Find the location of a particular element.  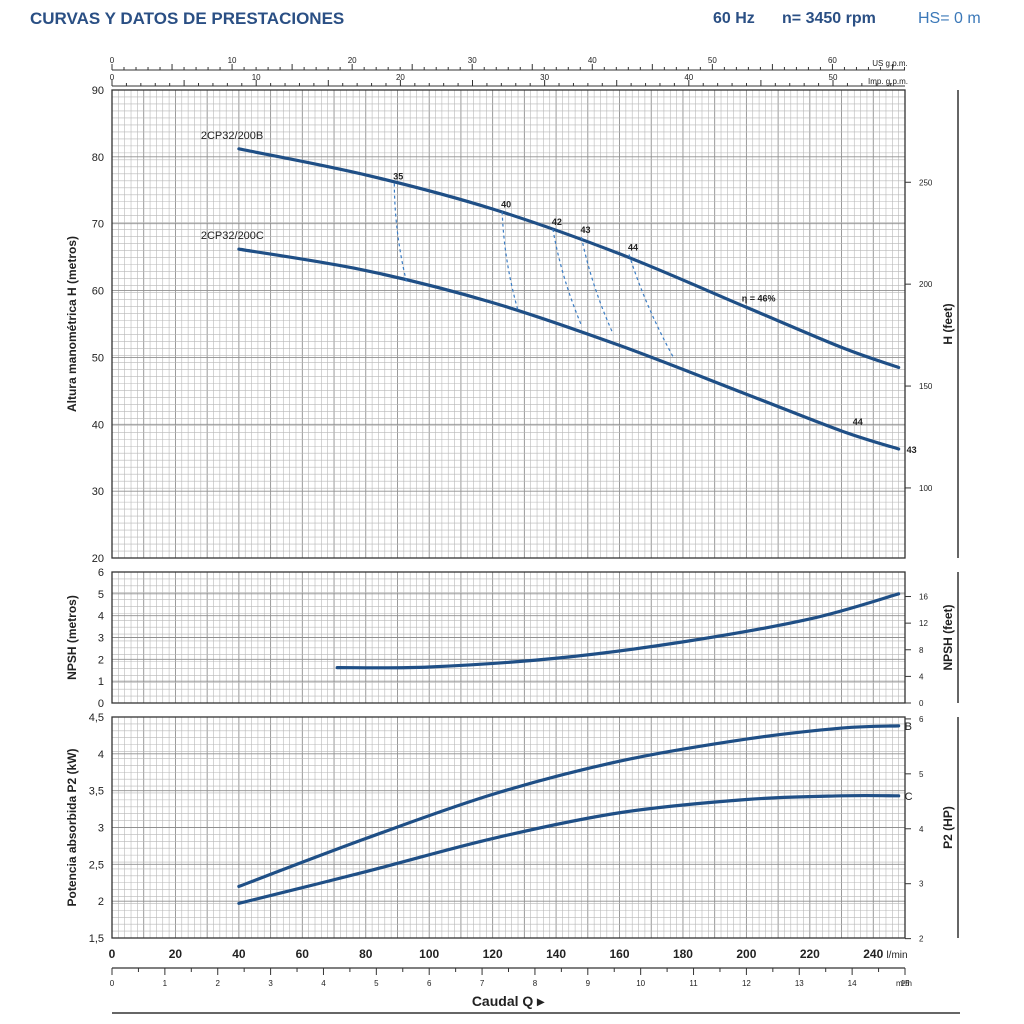

m3h-tick: 15 is located at coordinates (905, 983).